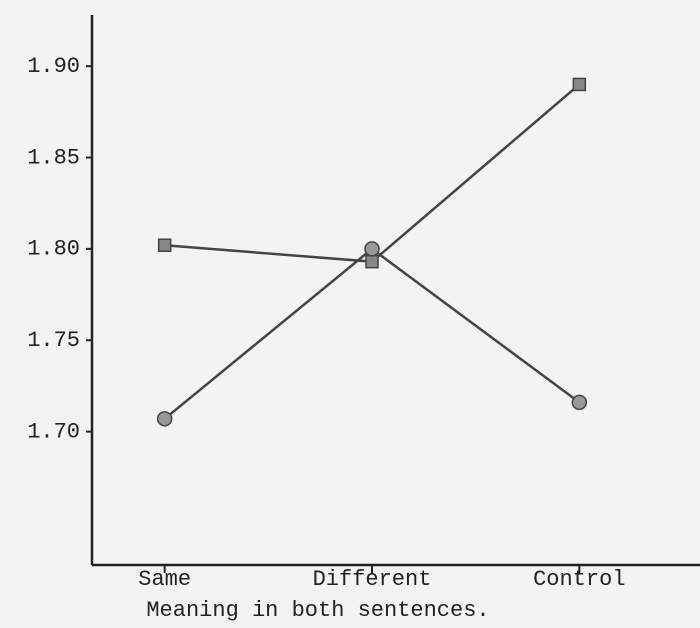 This screenshot has width=700, height=628. Describe the element at coordinates (317, 610) in the screenshot. I see `x-axis-label: Meaning in both sentences.` at that location.